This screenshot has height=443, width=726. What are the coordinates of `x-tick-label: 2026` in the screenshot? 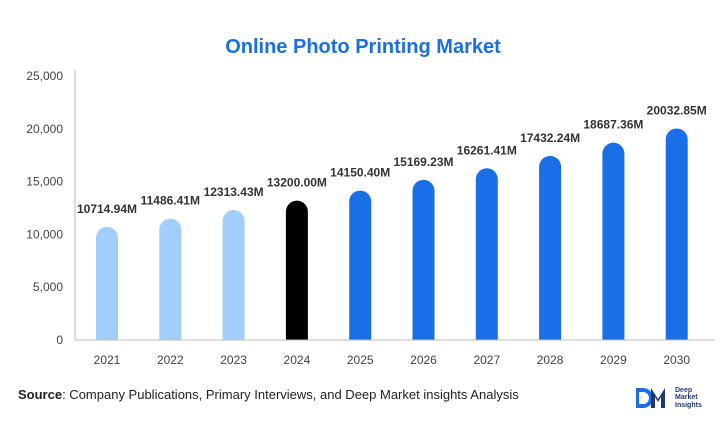 It's located at (423, 360).